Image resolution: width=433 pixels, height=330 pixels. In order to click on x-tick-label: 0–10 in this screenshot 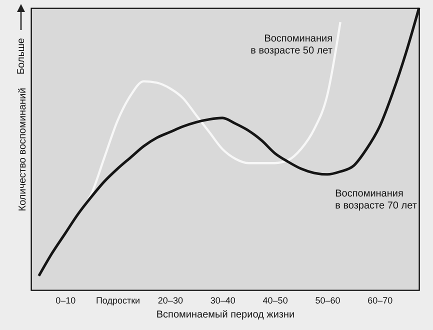, I will do `click(66, 301)`.